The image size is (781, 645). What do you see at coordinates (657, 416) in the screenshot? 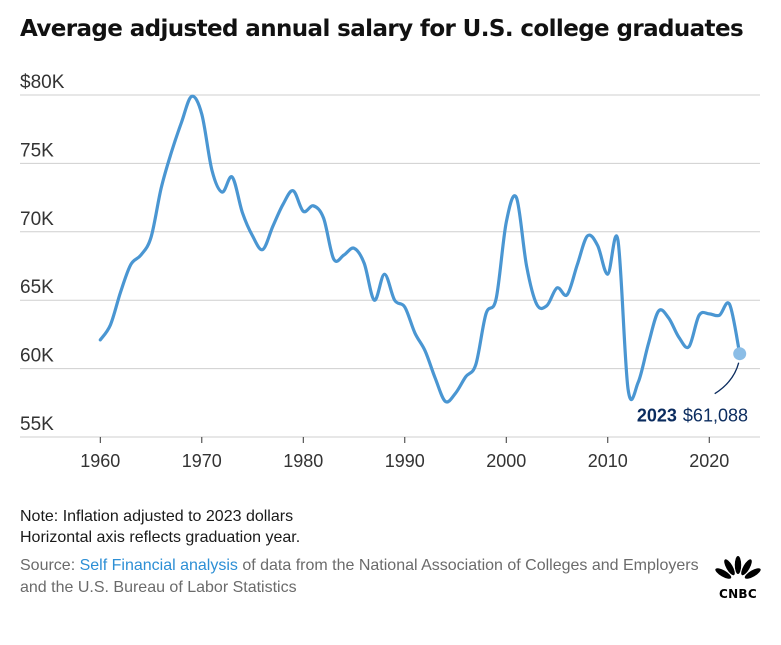
I see `annotation-year: 2023` at bounding box center [657, 416].